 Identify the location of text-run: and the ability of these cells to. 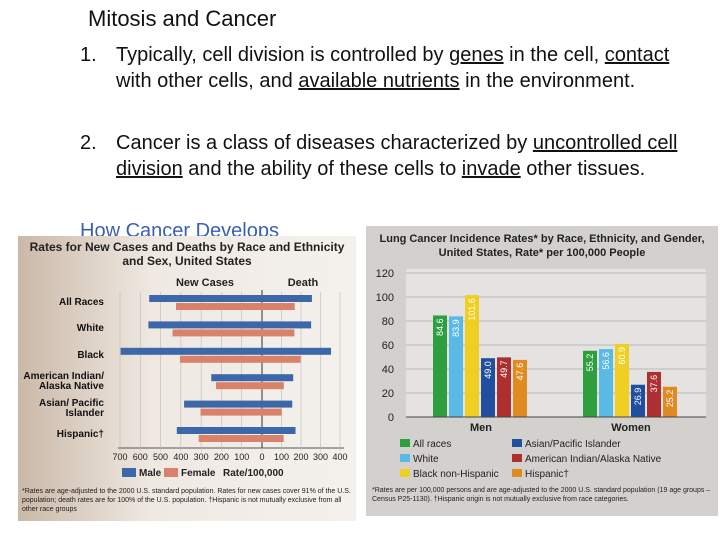
(322, 169).